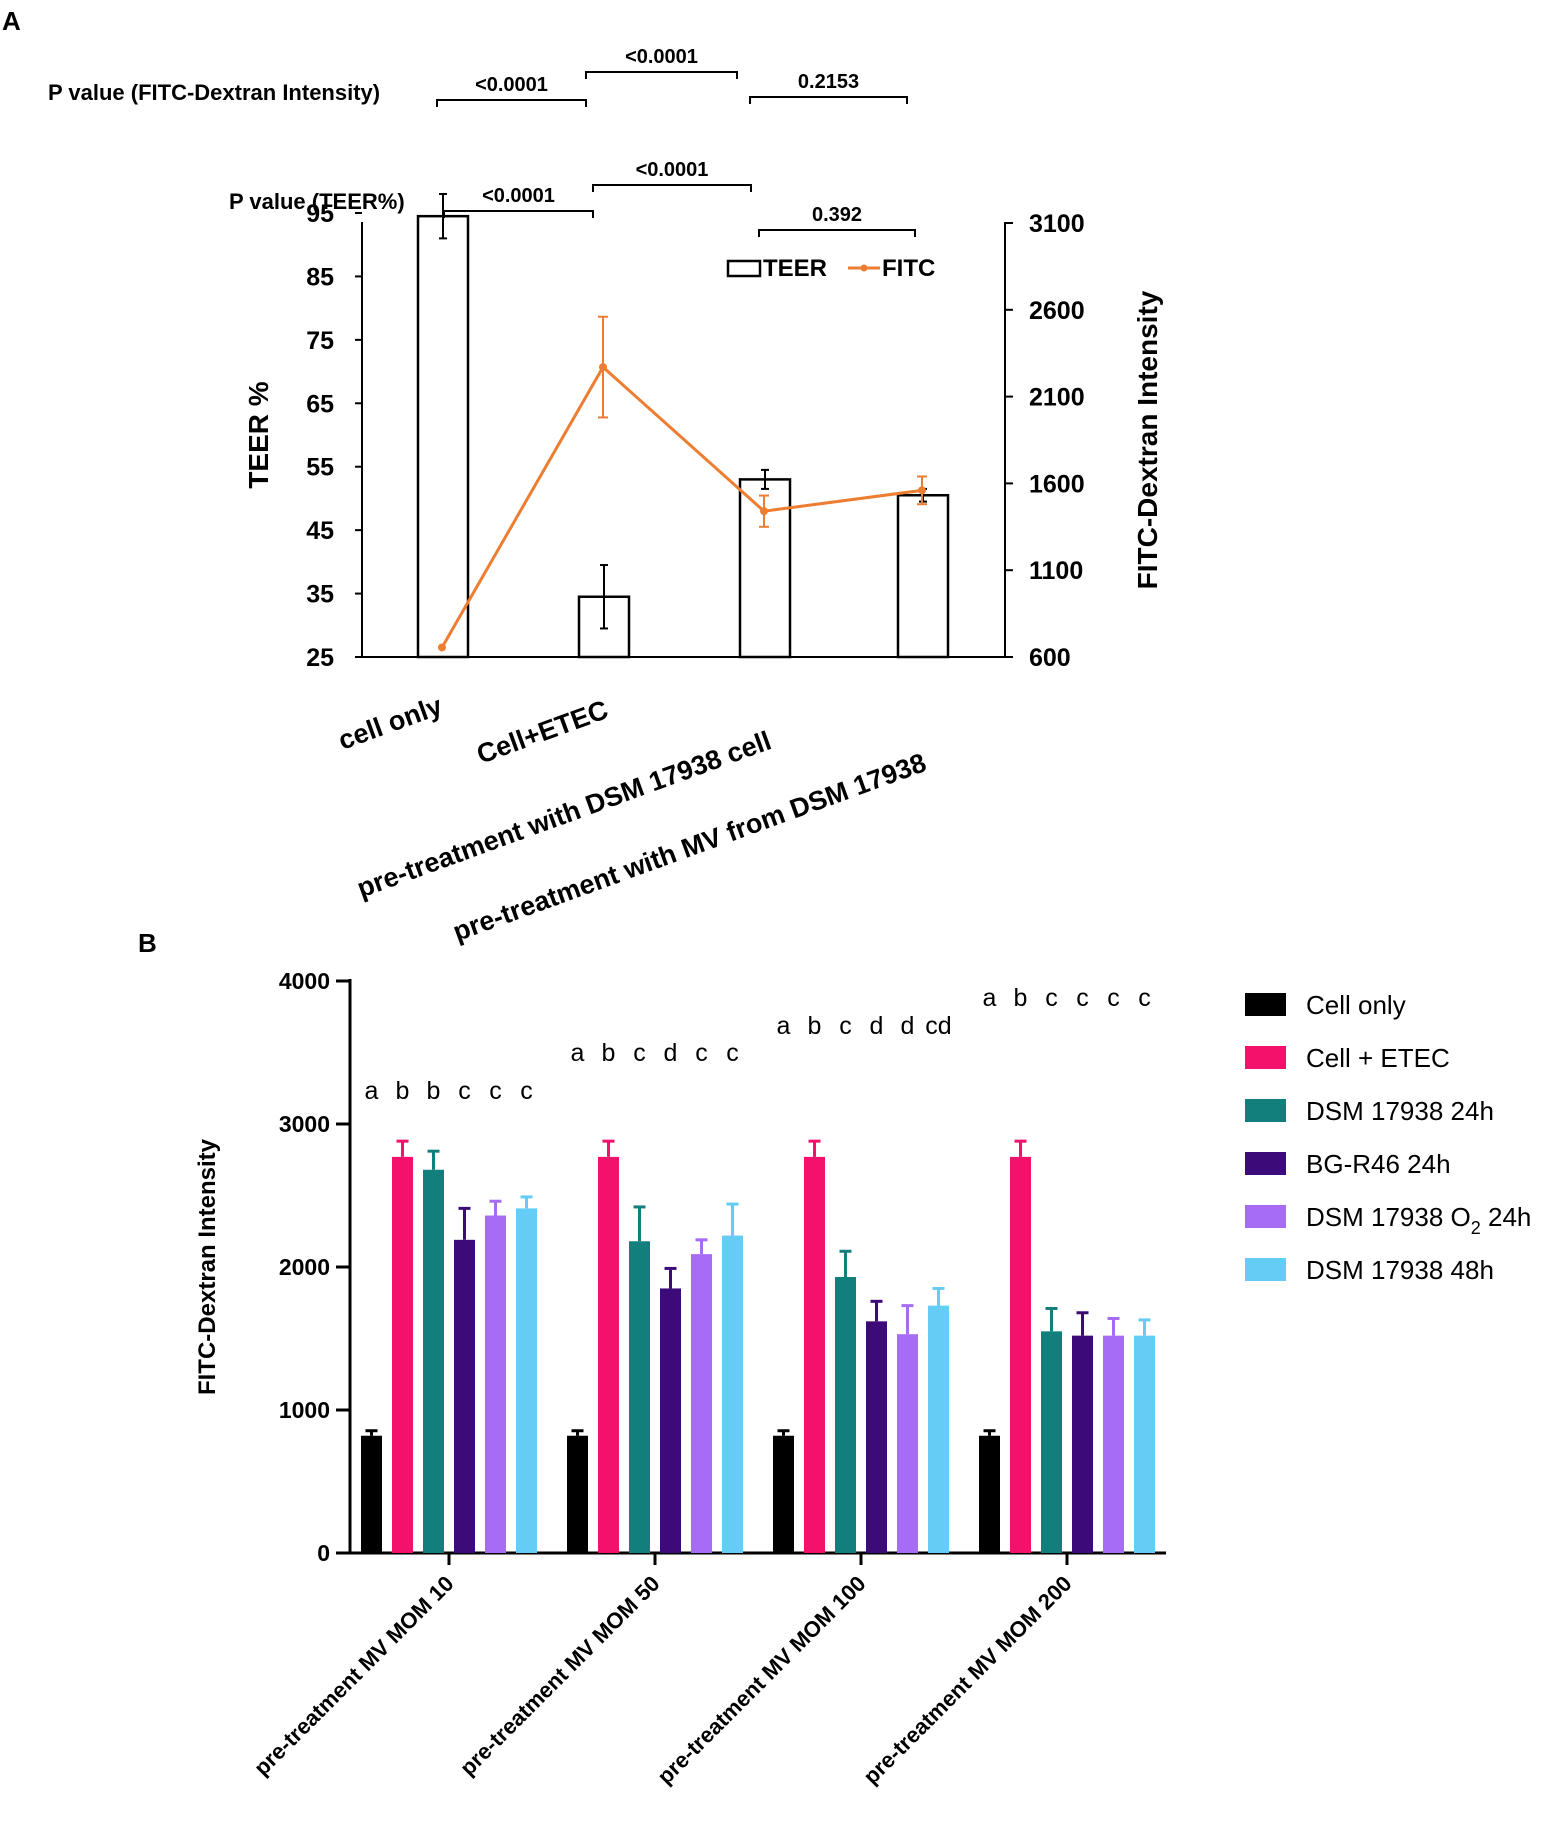  What do you see at coordinates (864, 268) in the screenshot?
I see `legend-fitc-marker` at bounding box center [864, 268].